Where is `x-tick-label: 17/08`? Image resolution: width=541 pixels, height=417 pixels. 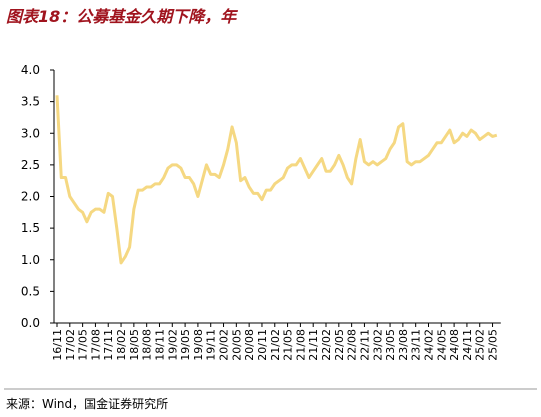 x-tick-label: 17/08 is located at coordinates (95, 345).